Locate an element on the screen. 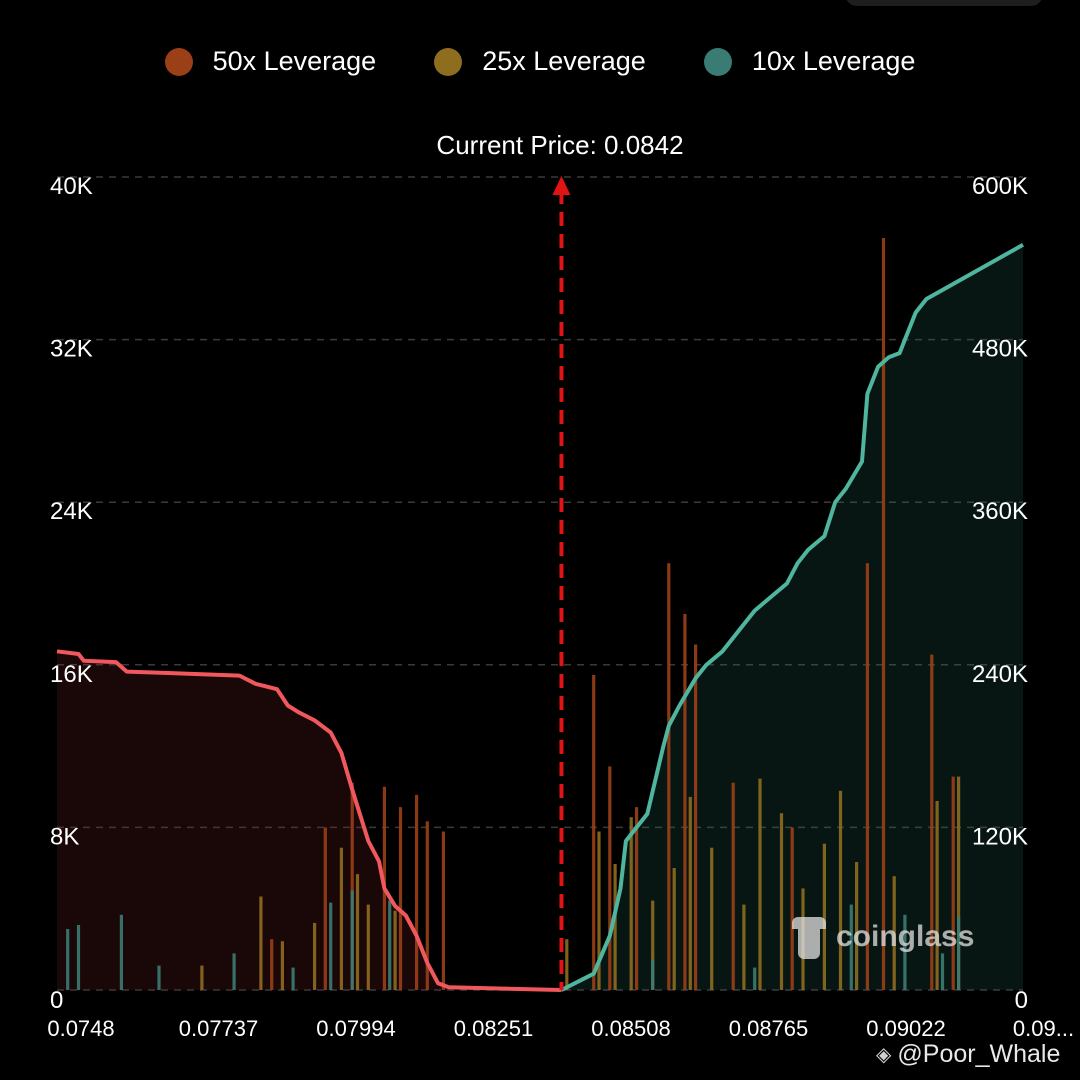  y-left-tick-label: 24K is located at coordinates (71, 511).